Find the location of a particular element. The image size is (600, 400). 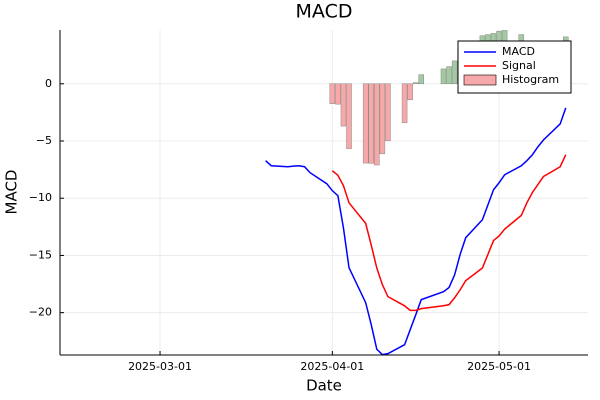

y-tick-label: −20 is located at coordinates (40, 312).